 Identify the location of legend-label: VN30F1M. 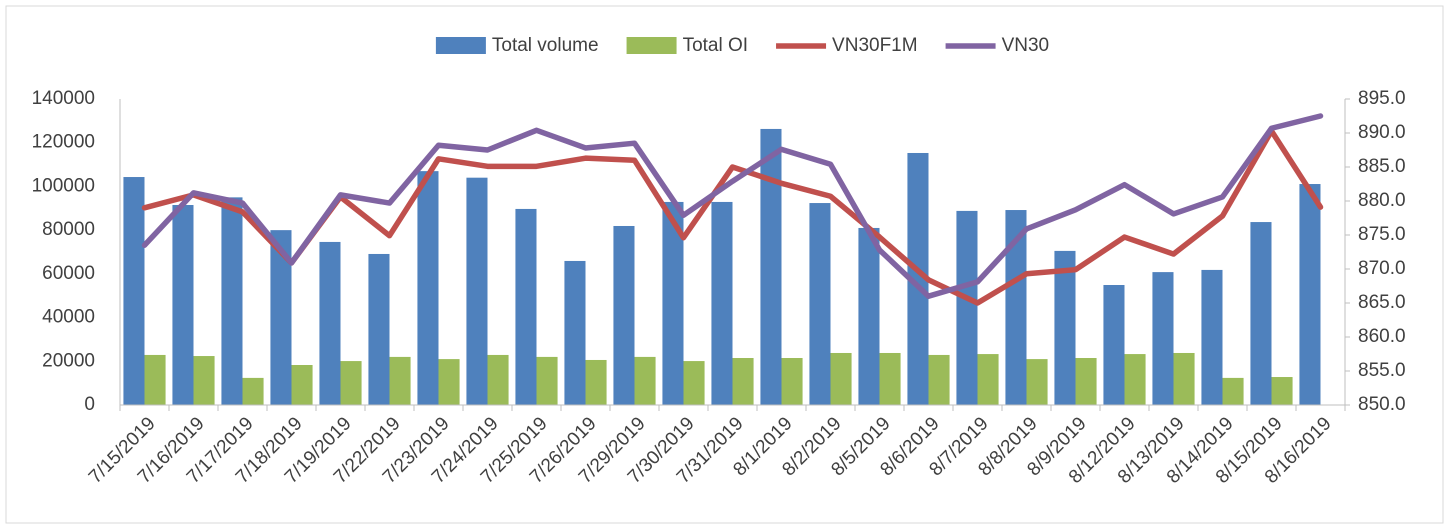
(875, 45).